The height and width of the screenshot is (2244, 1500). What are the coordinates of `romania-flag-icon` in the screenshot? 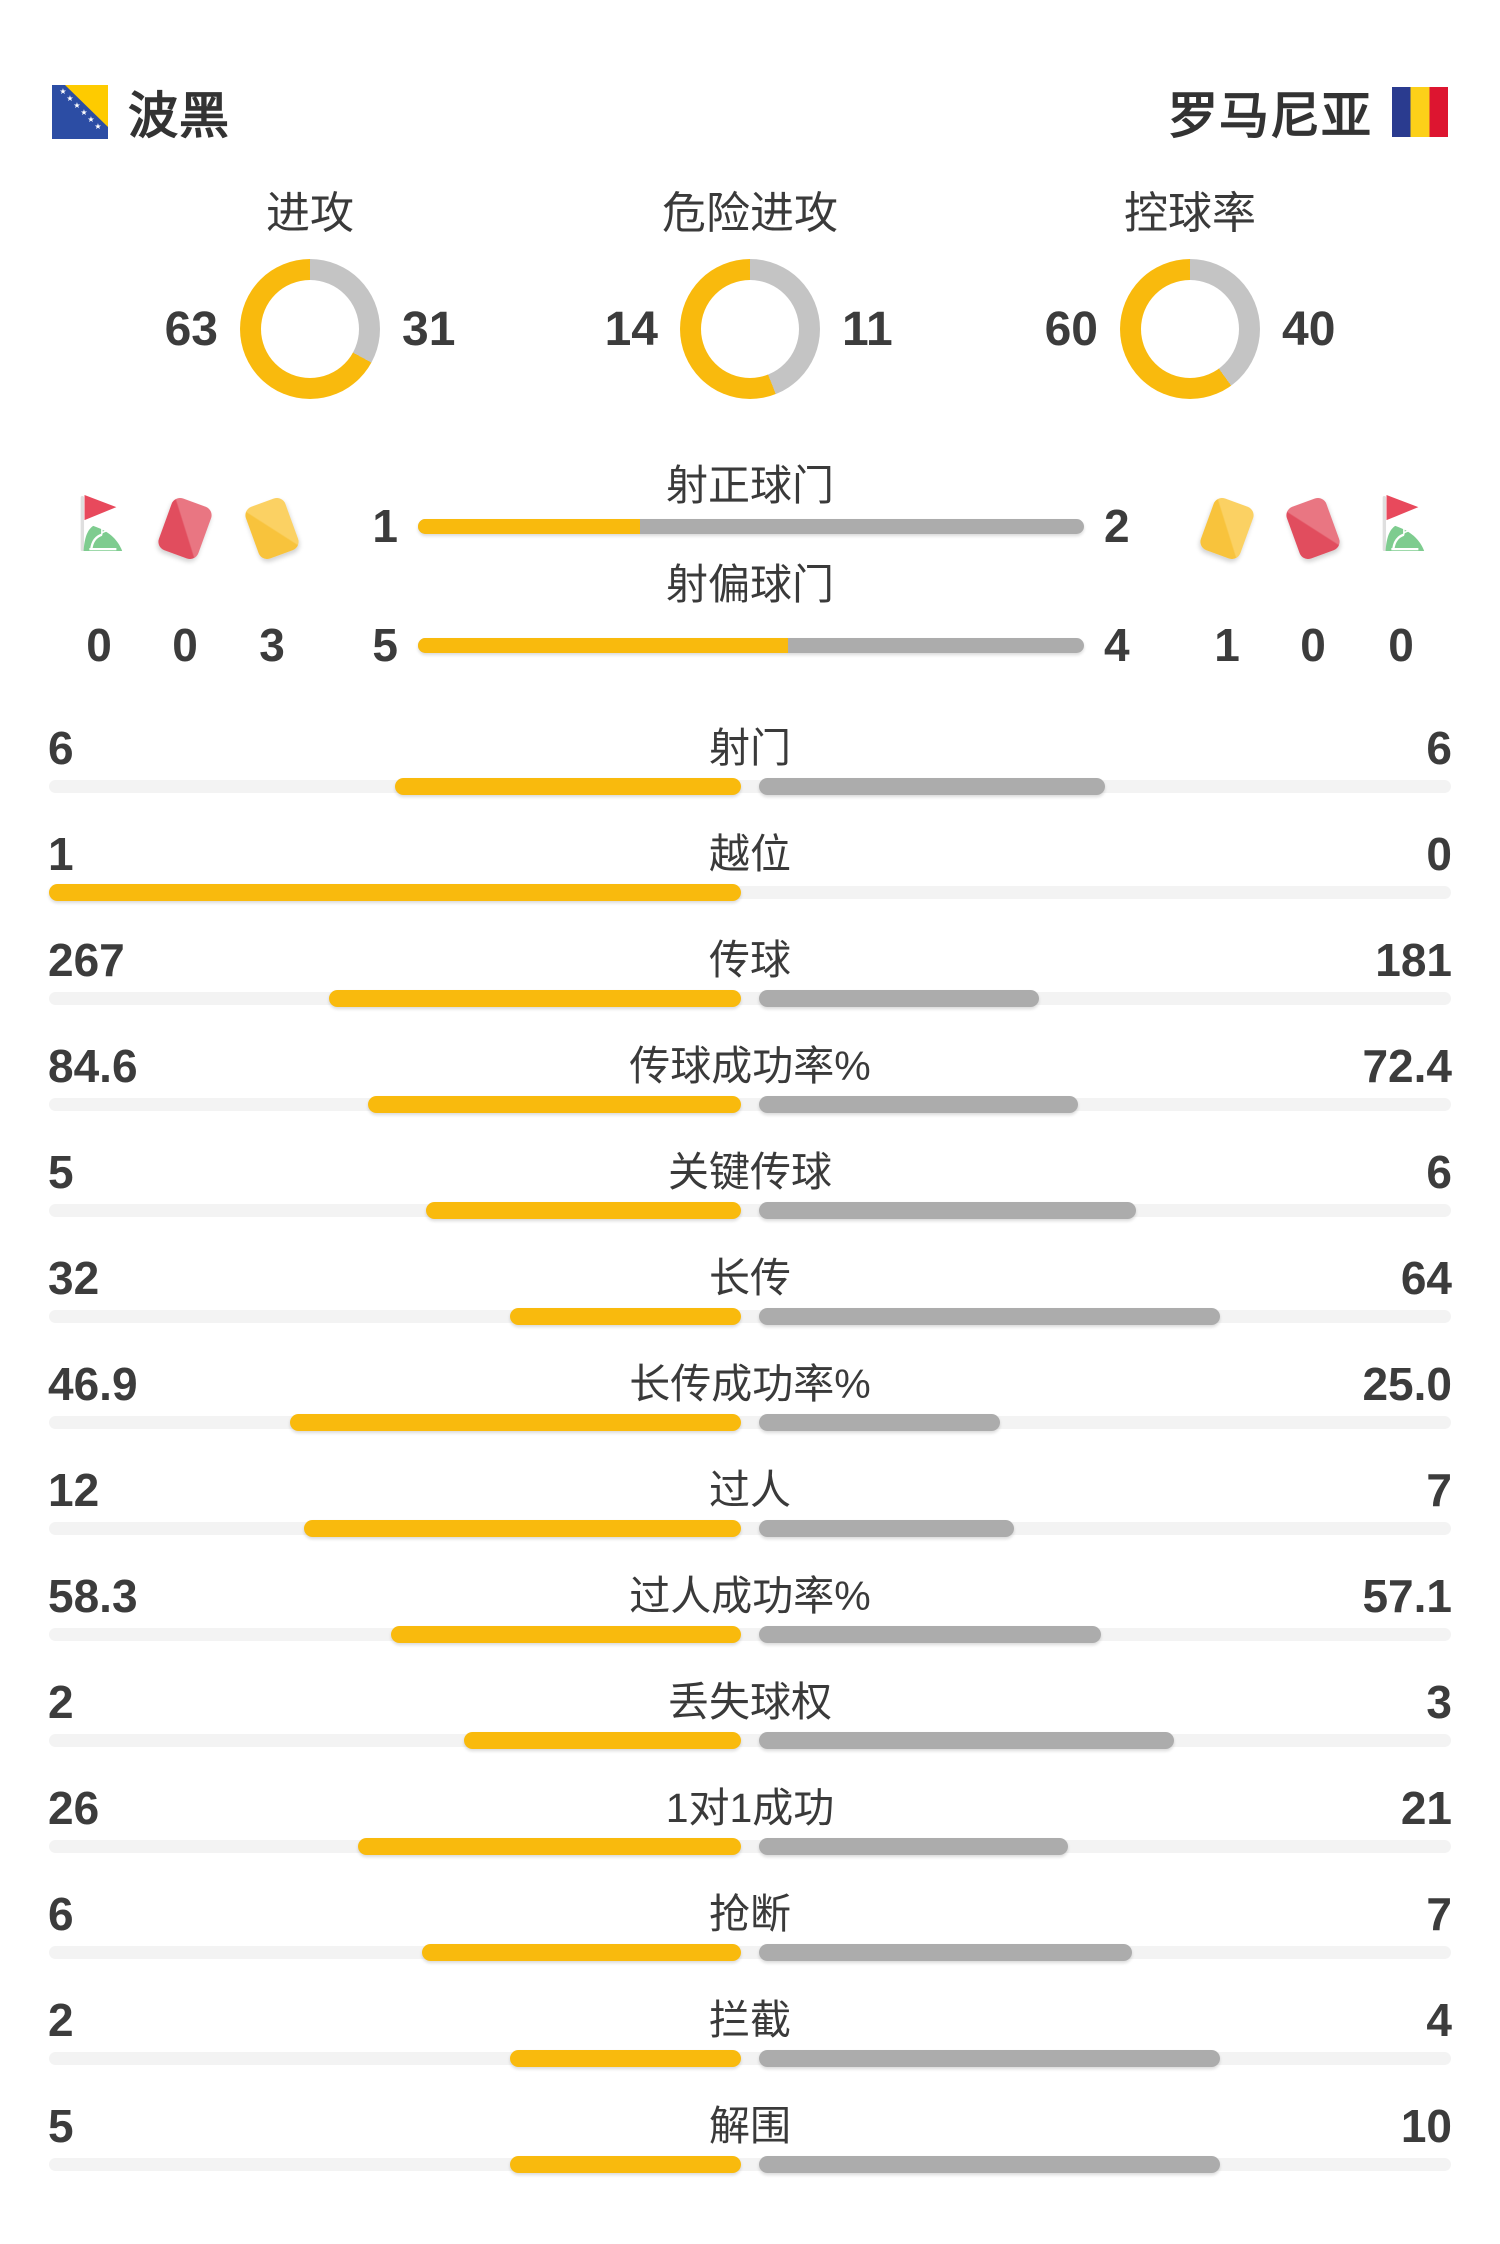 It's located at (1420, 112).